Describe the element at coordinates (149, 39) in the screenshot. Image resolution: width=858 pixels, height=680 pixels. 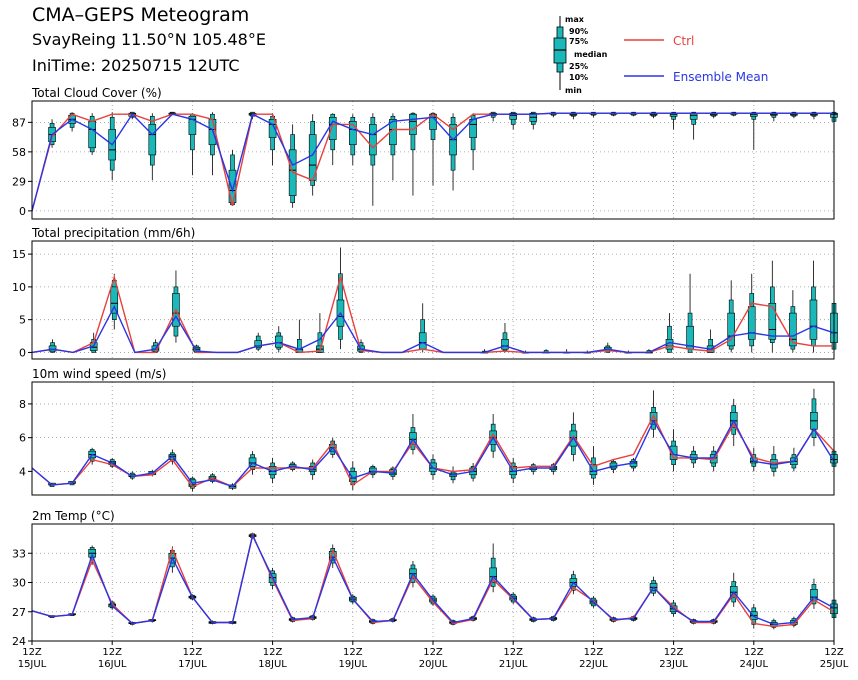
I see `station-location: SvayReing 11.50°N 105.48°E` at that location.